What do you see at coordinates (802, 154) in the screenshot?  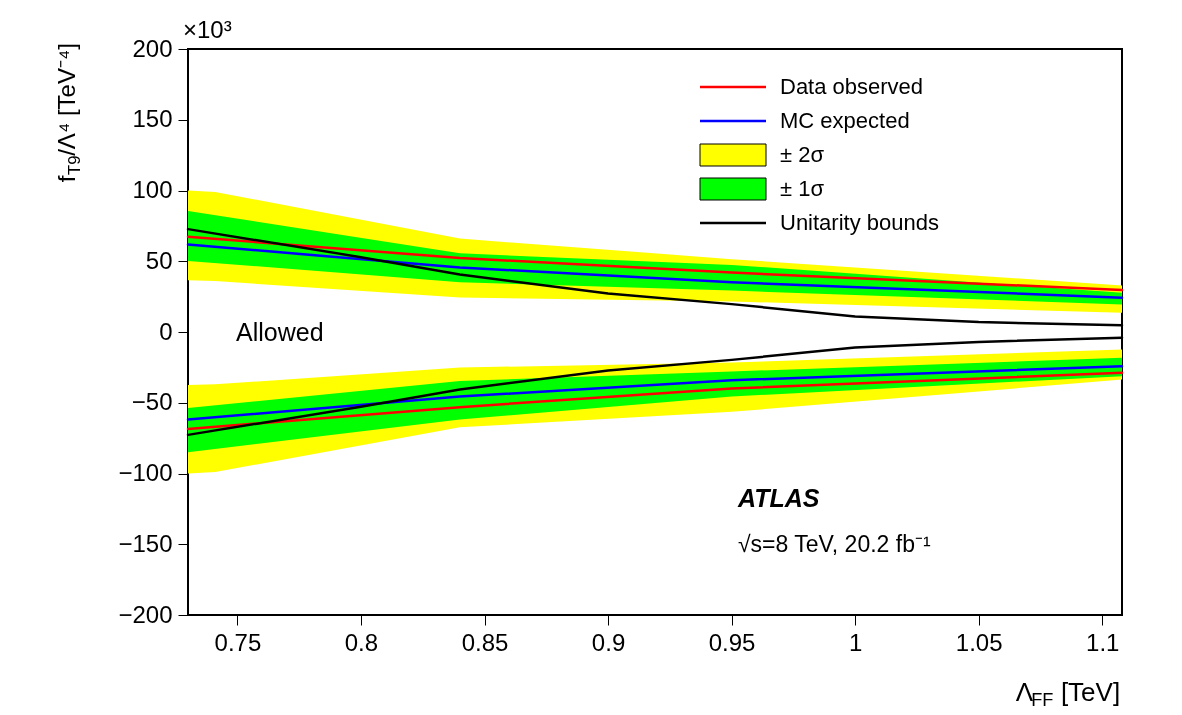 I see `legend-label: ± 2σ` at bounding box center [802, 154].